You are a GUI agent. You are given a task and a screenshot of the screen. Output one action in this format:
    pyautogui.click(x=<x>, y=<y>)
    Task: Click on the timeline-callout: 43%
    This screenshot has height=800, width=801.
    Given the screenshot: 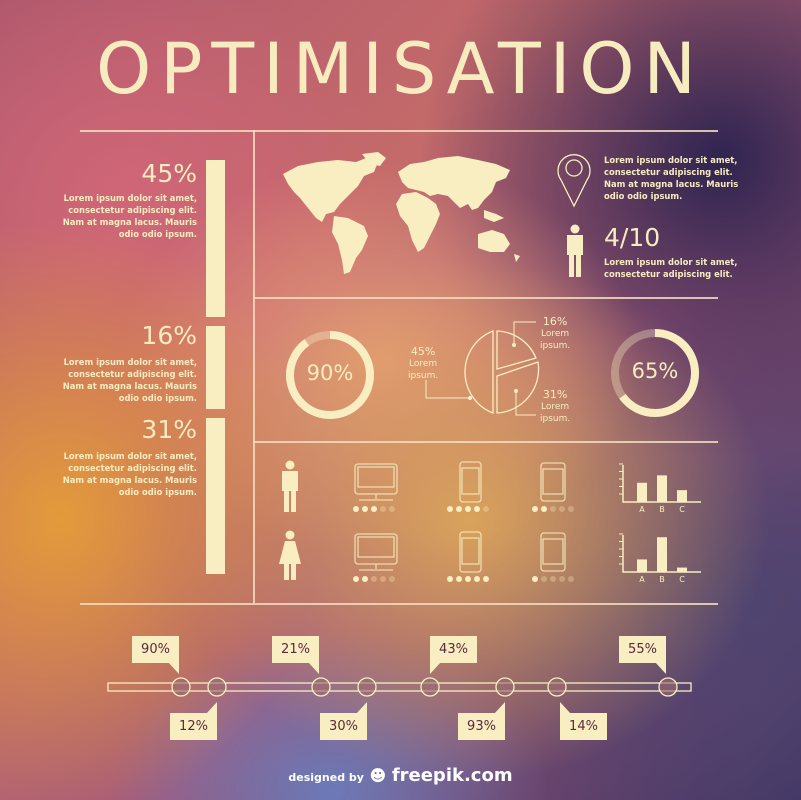 What is the action you would take?
    pyautogui.click(x=453, y=649)
    